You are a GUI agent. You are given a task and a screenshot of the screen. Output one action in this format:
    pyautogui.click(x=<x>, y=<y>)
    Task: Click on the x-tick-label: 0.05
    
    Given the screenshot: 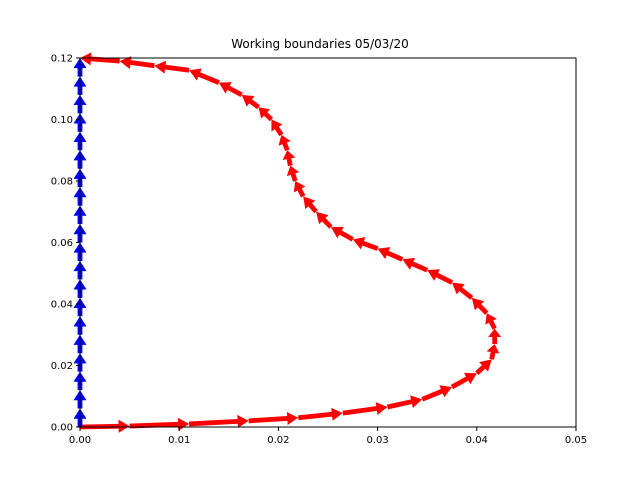 What is the action you would take?
    pyautogui.click(x=576, y=440)
    